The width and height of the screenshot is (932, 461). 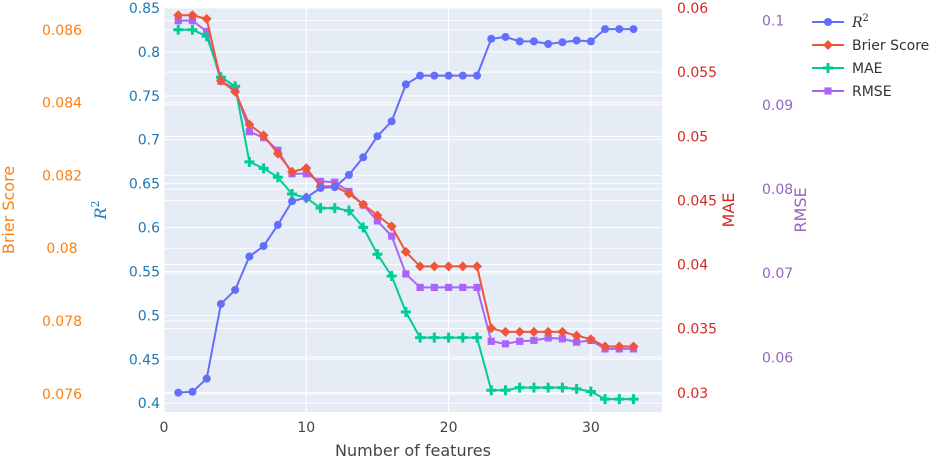 I want to click on x-tick-label: 30, so click(x=591, y=428).